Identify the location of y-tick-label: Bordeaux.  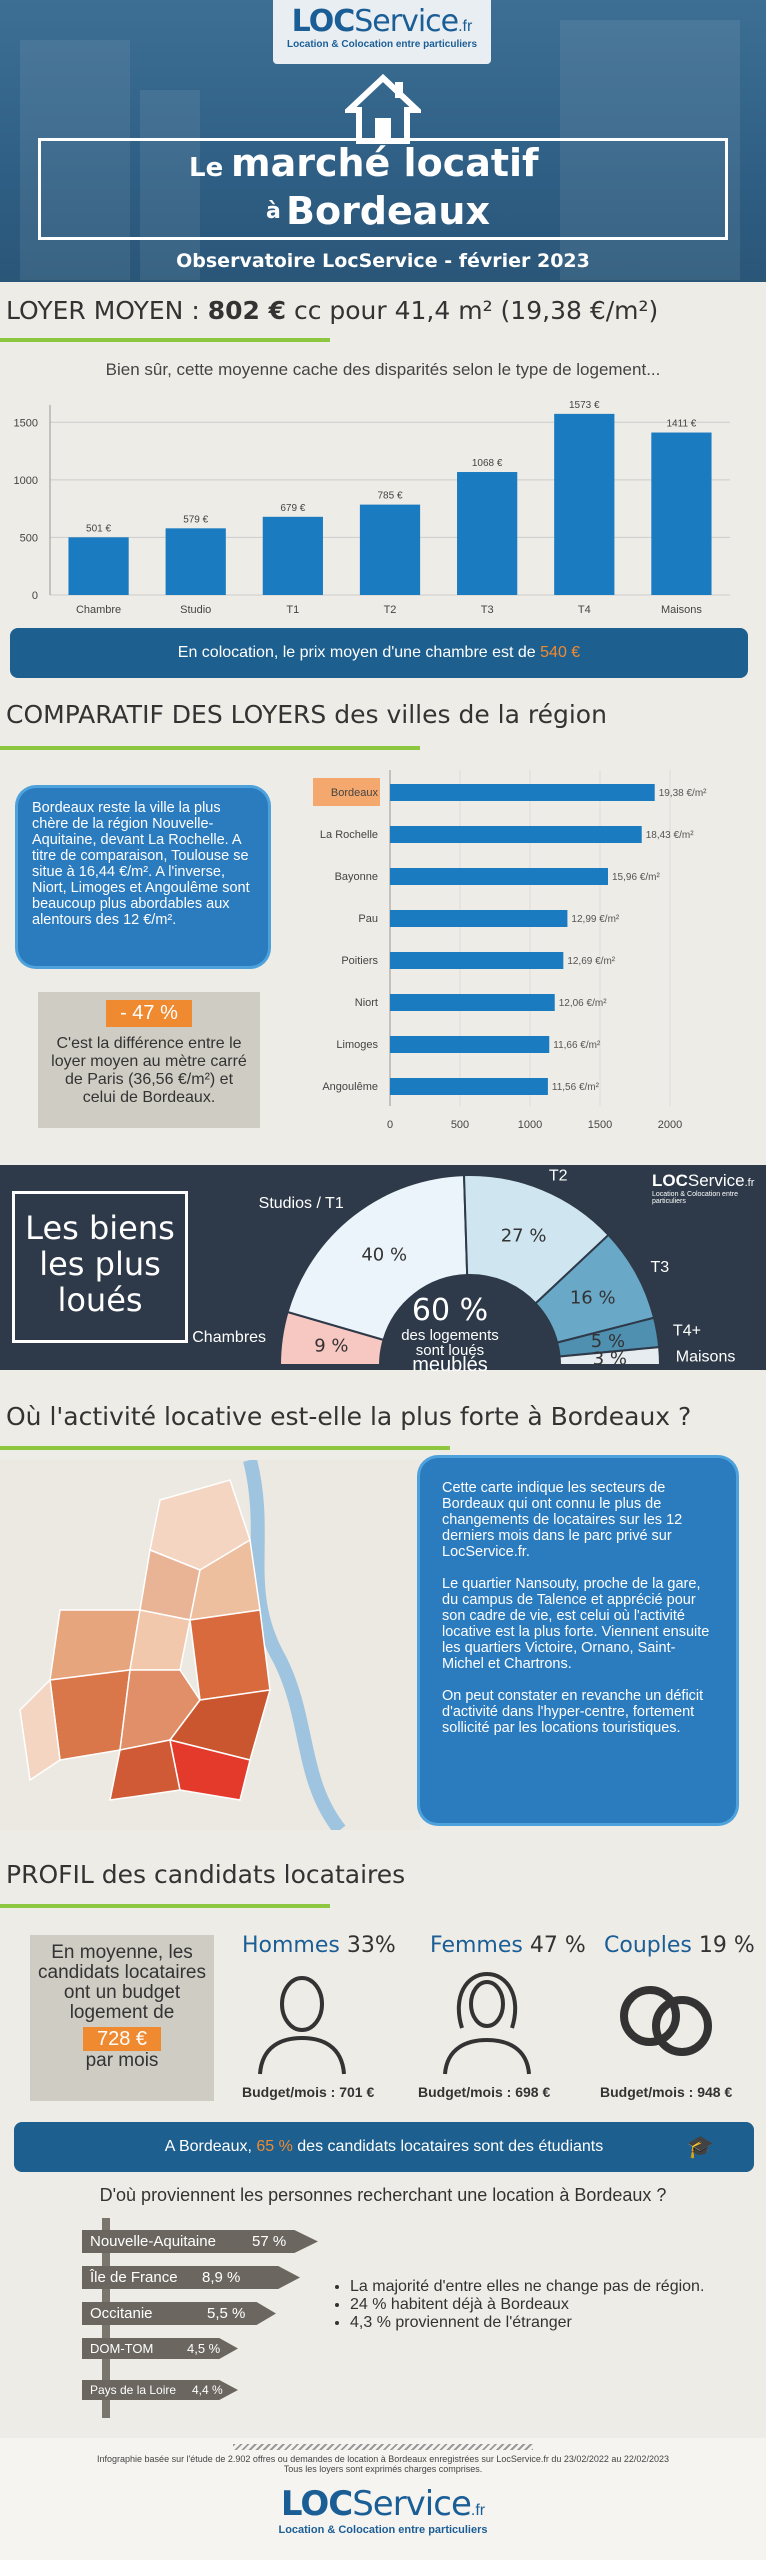
(355, 793).